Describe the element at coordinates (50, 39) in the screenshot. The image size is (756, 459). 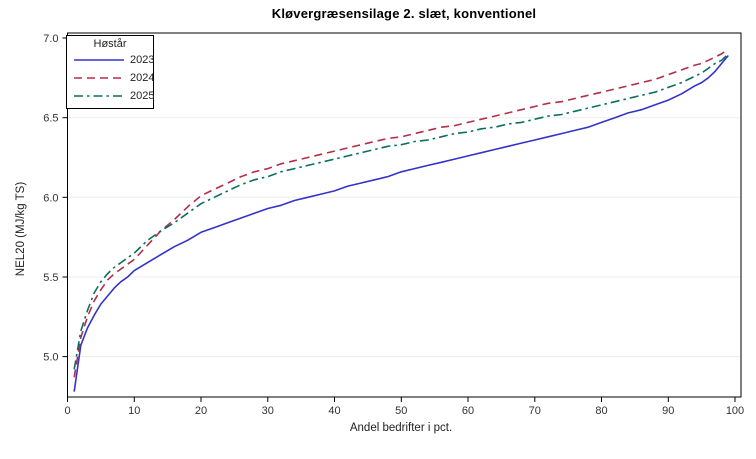
I see `y-tick-label: 7.0` at that location.